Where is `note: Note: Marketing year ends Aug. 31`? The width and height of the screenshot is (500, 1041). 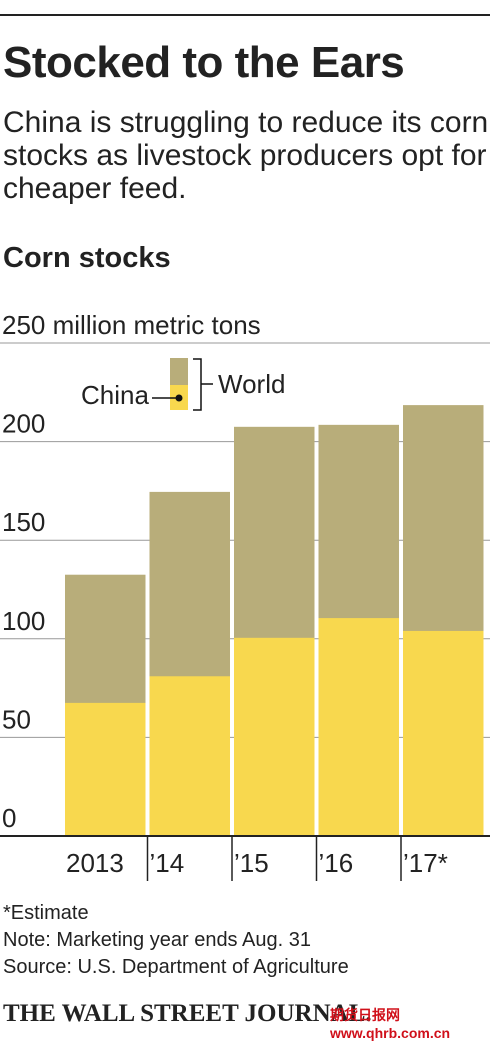
note: Note: Marketing year ends Aug. 31 is located at coordinates (157, 940).